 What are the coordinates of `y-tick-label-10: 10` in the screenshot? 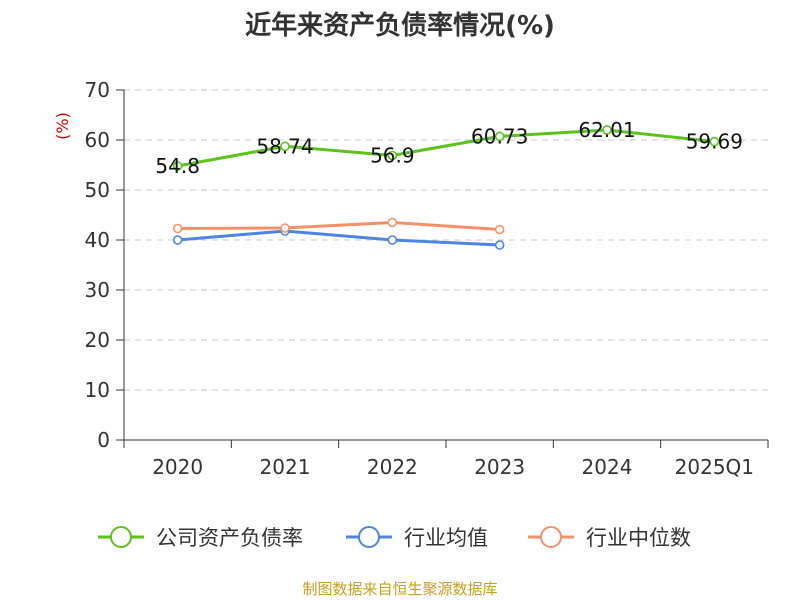 It's located at (97, 390).